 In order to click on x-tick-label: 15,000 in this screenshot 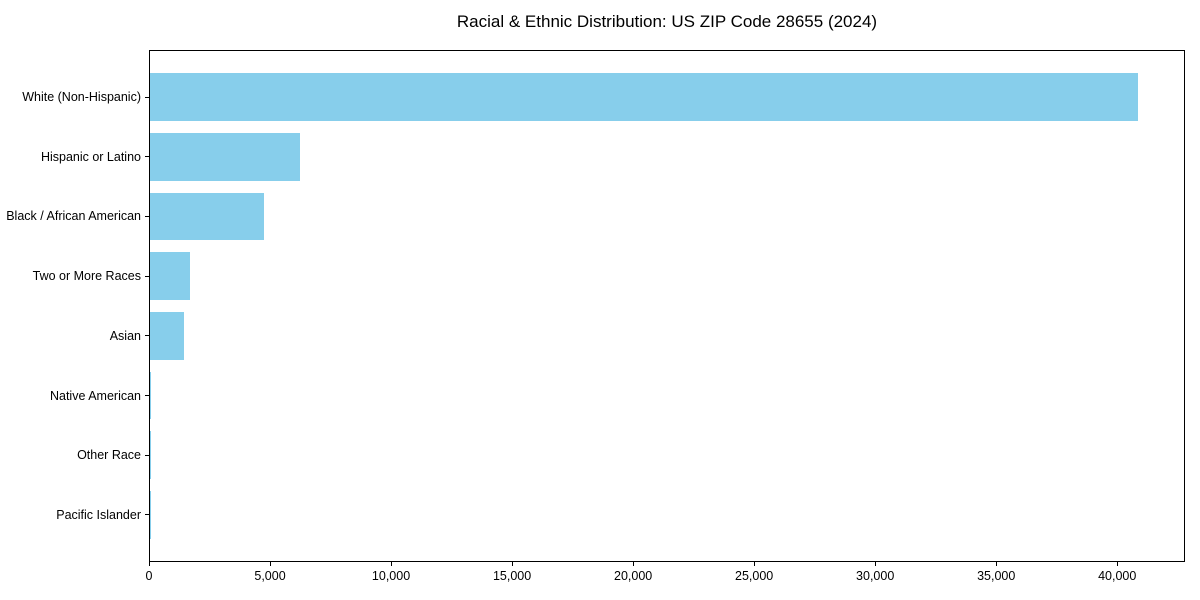, I will do `click(512, 576)`.